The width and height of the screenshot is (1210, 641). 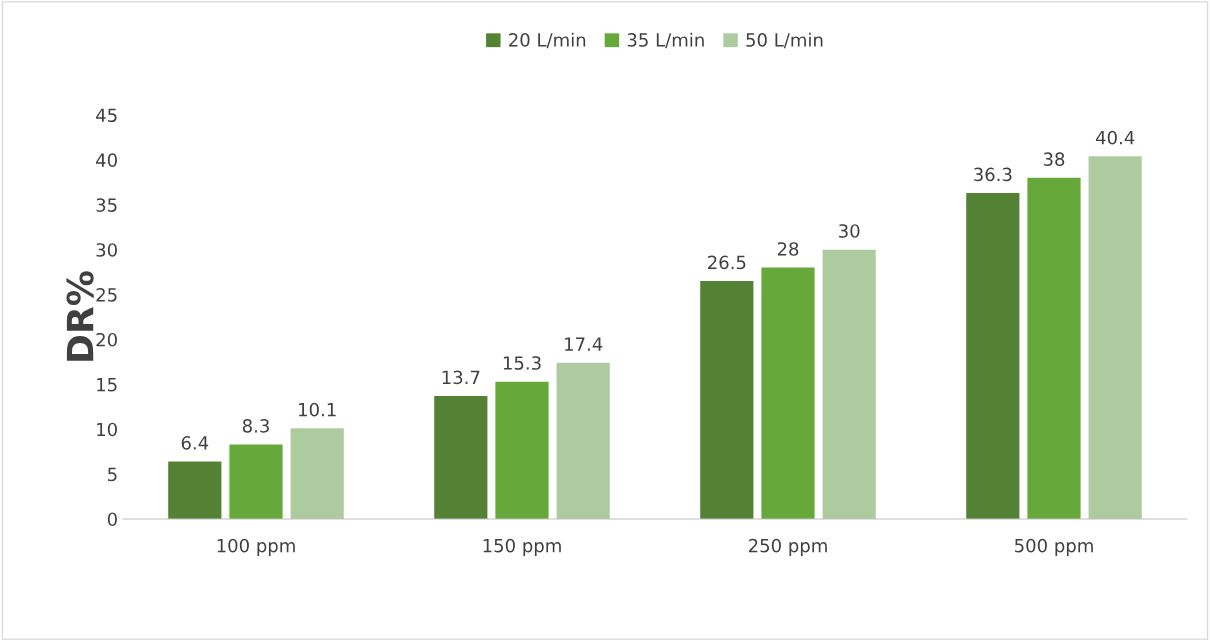 What do you see at coordinates (107, 429) in the screenshot?
I see `y-tick-label: 10` at bounding box center [107, 429].